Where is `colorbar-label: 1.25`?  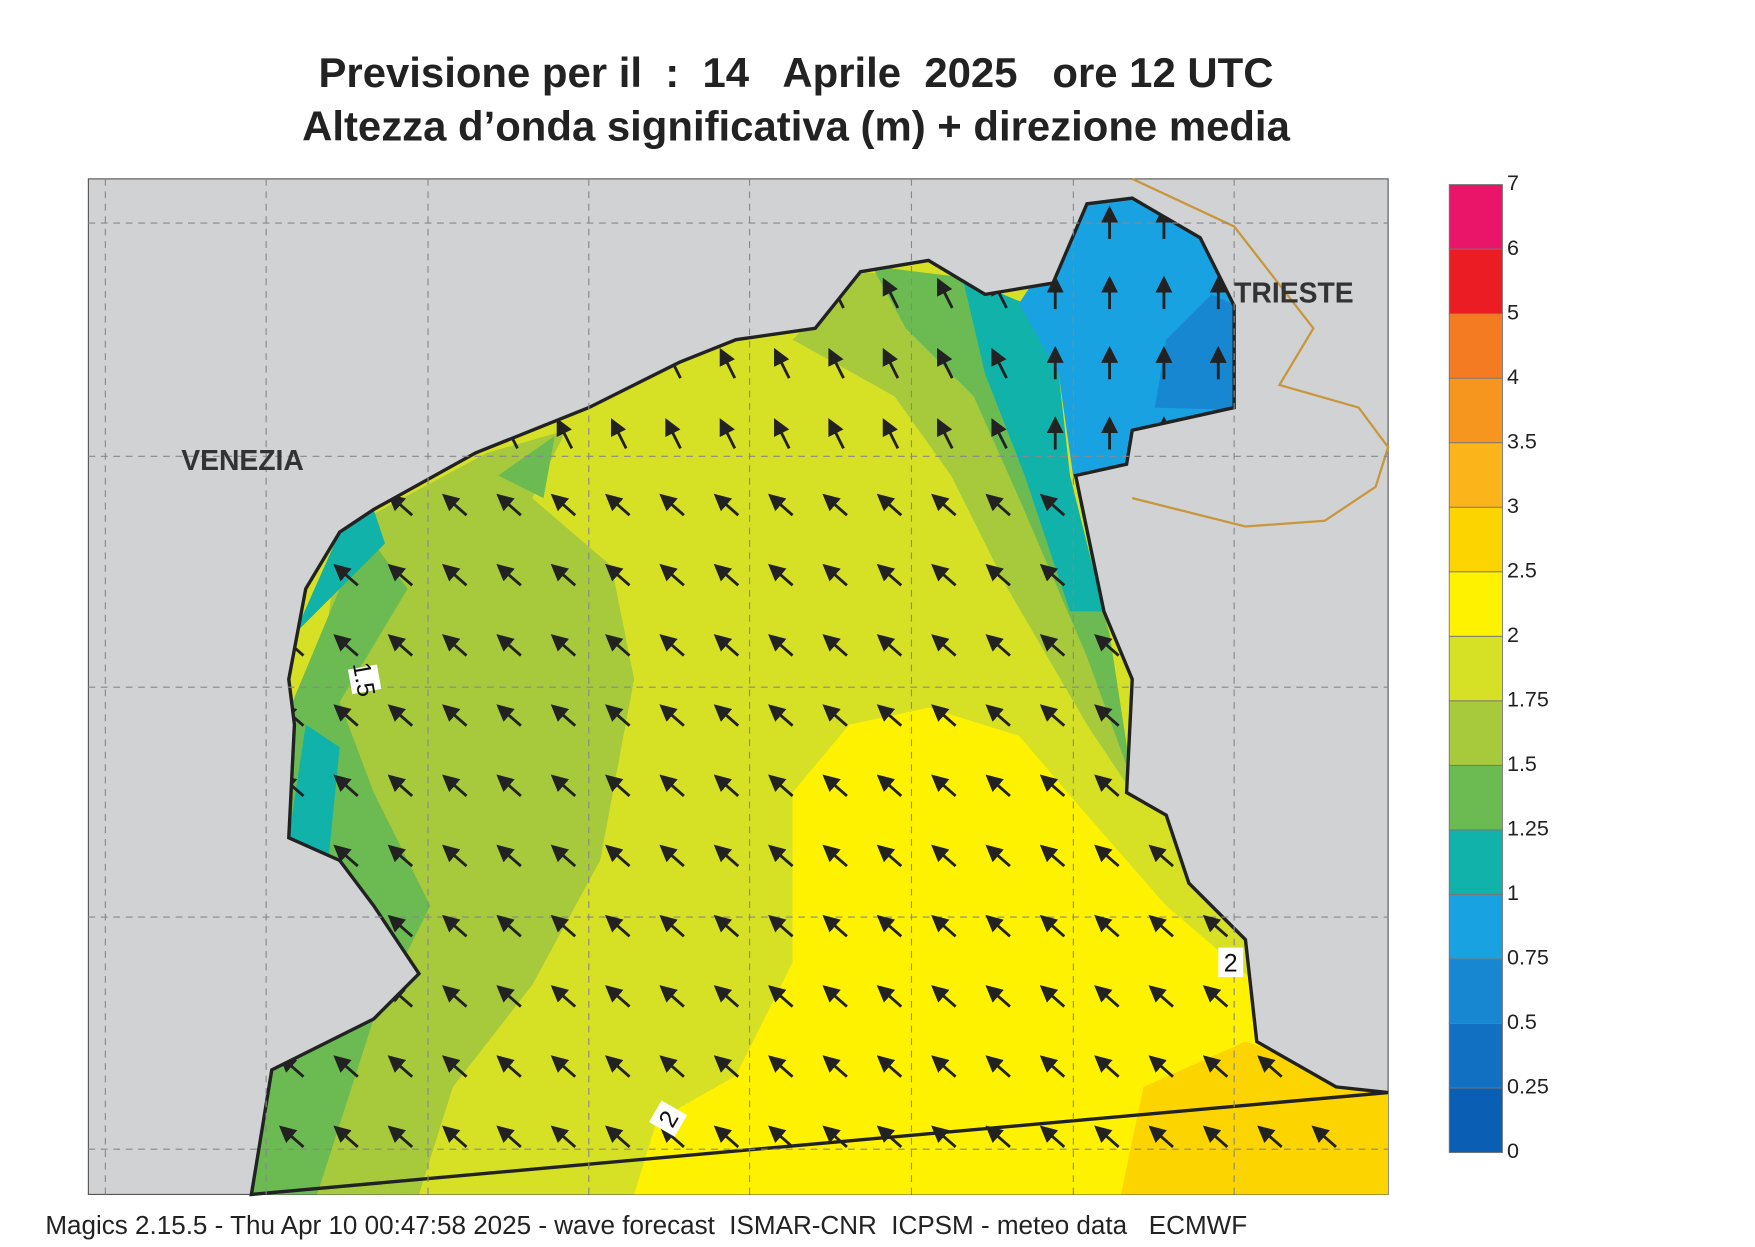 colorbar-label: 1.25 is located at coordinates (1528, 829).